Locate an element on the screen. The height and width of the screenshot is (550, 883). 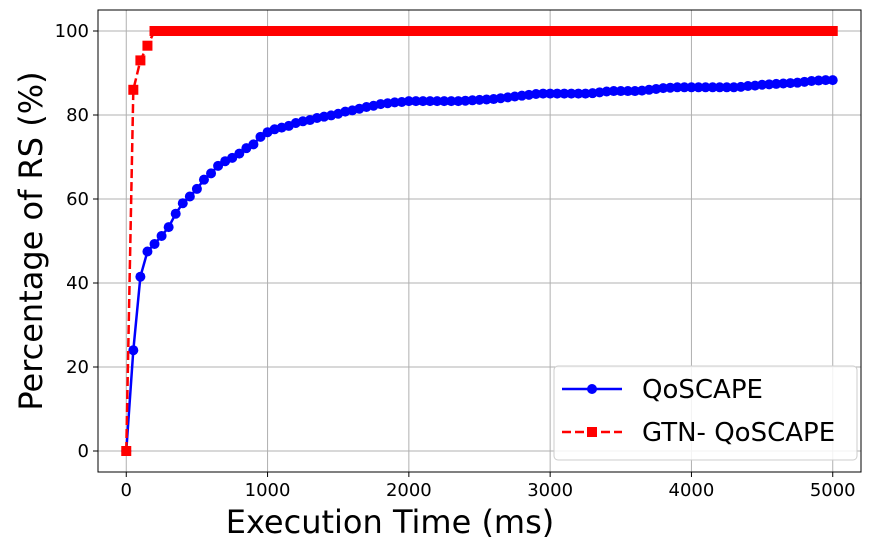
y-tick-label: 0 is located at coordinates (83, 451).